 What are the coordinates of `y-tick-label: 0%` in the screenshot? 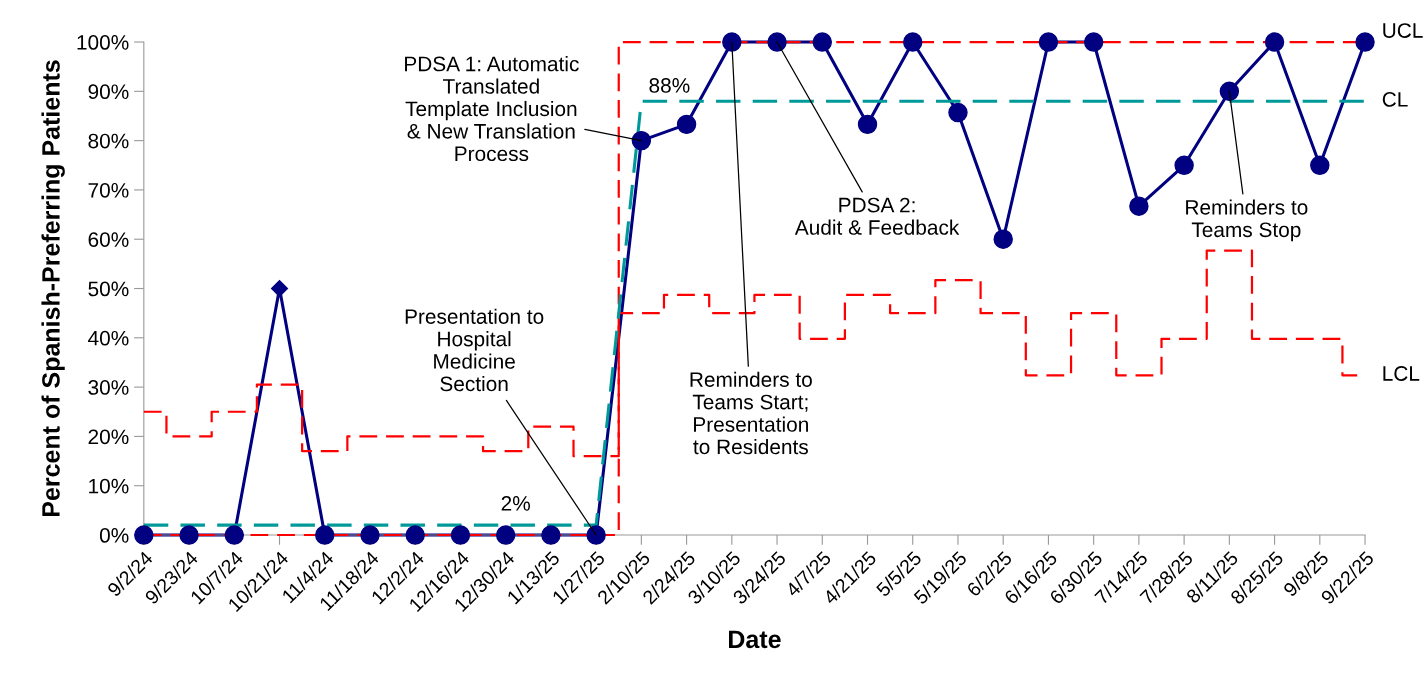 It's located at (114, 535).